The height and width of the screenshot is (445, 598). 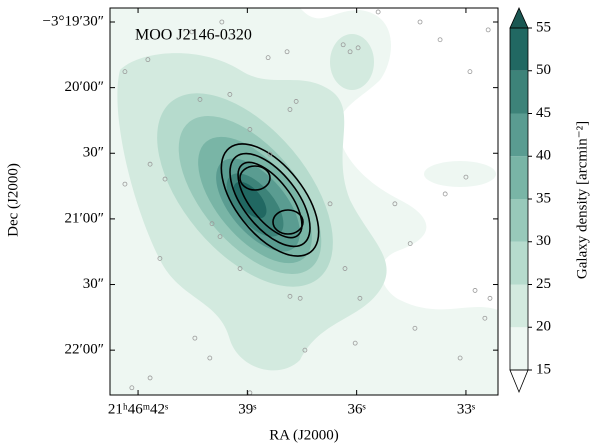 I want to click on colorbar-tick-label: 30, so click(x=543, y=241).